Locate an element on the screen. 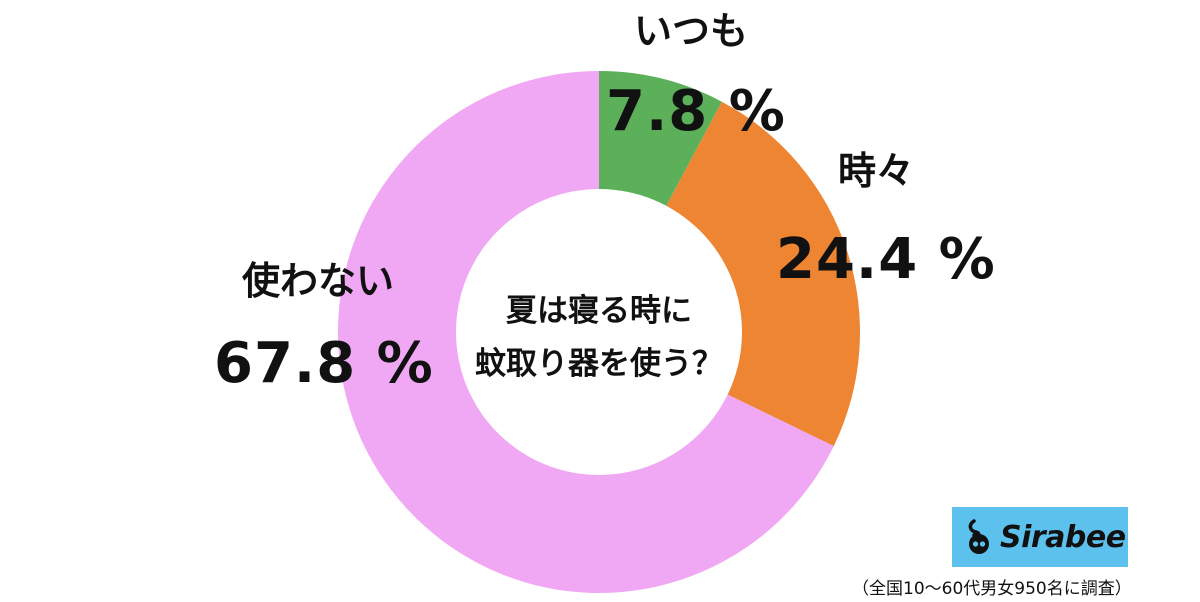 The width and height of the screenshot is (1200, 602). category-label-always: いつも is located at coordinates (691, 31).